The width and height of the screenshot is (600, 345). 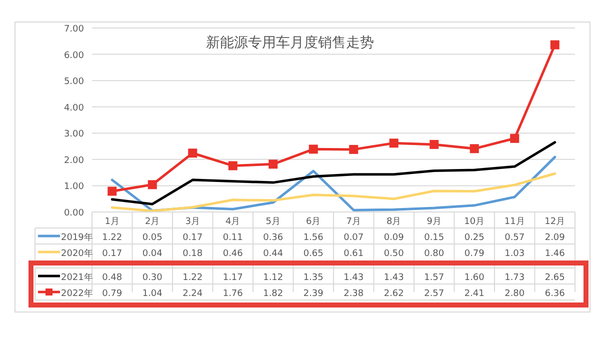 What do you see at coordinates (74, 161) in the screenshot?
I see `y-tick-label: 2.00` at bounding box center [74, 161].